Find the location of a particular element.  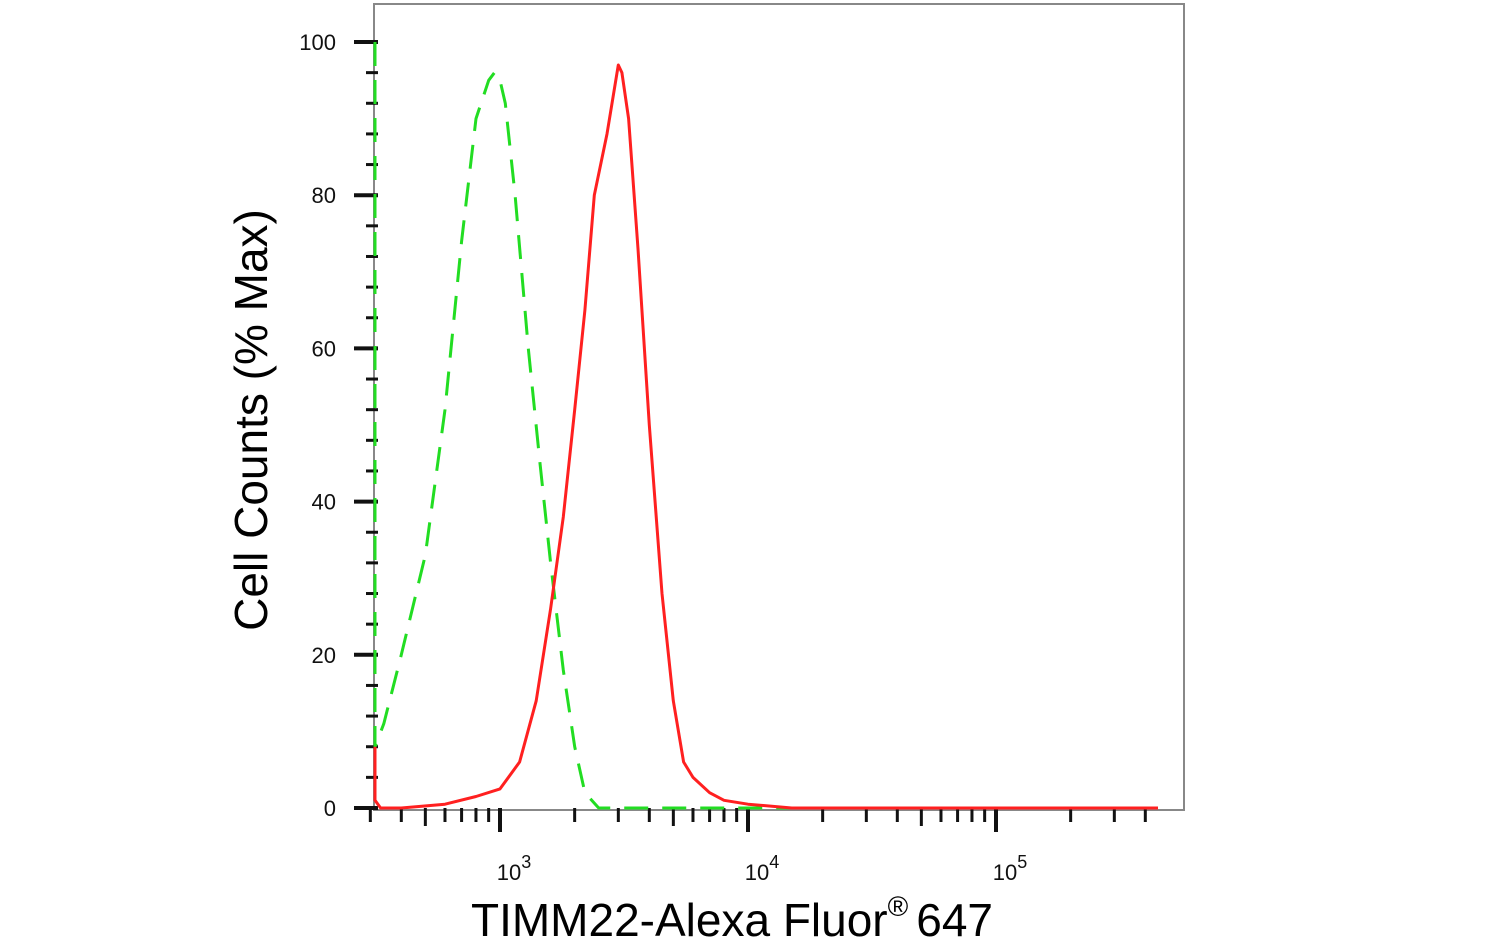

x-axis-title: TIMM22-Alexa Fluor® 647 is located at coordinates (732, 918).